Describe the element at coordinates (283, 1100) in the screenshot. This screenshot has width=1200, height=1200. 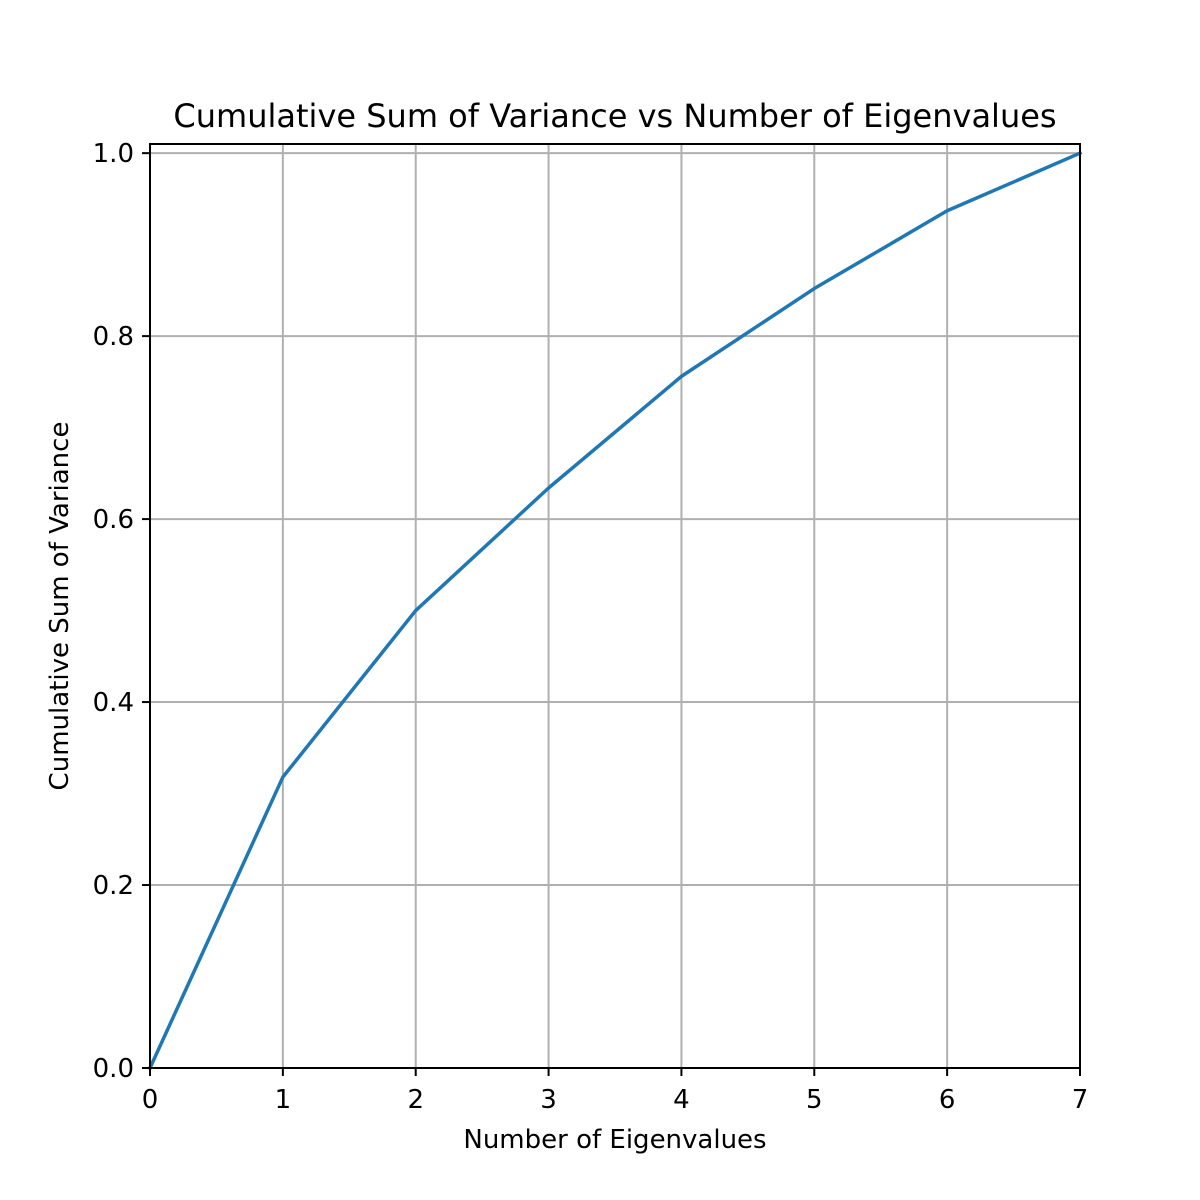
I see `x-tick-label: 1` at that location.